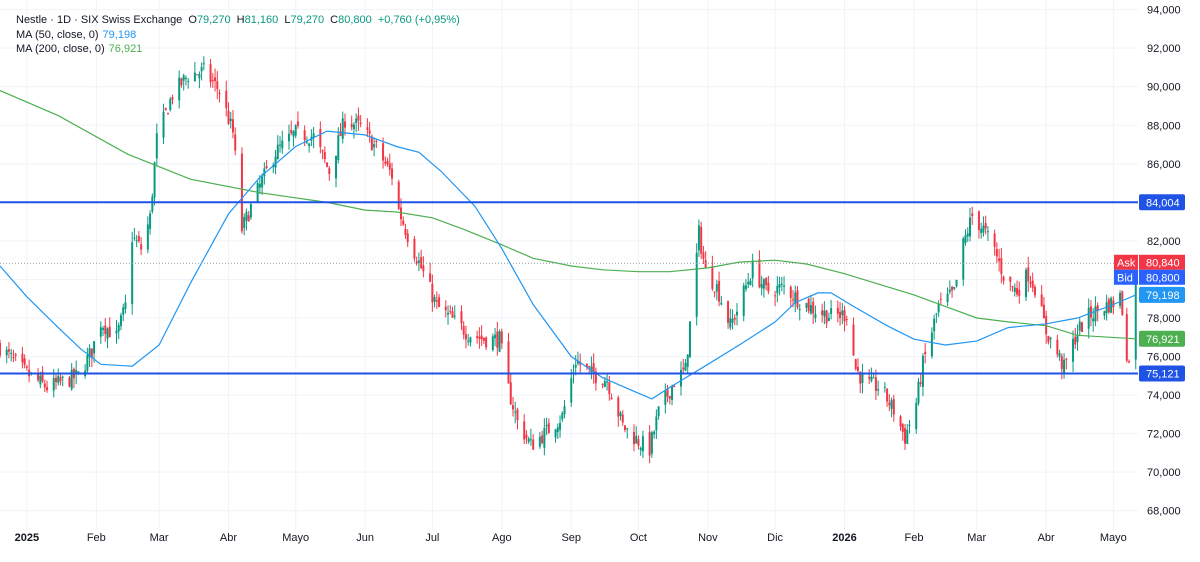 This screenshot has width=1200, height=562. I want to click on change-value: +0,760 (+0,95%), so click(418, 20).